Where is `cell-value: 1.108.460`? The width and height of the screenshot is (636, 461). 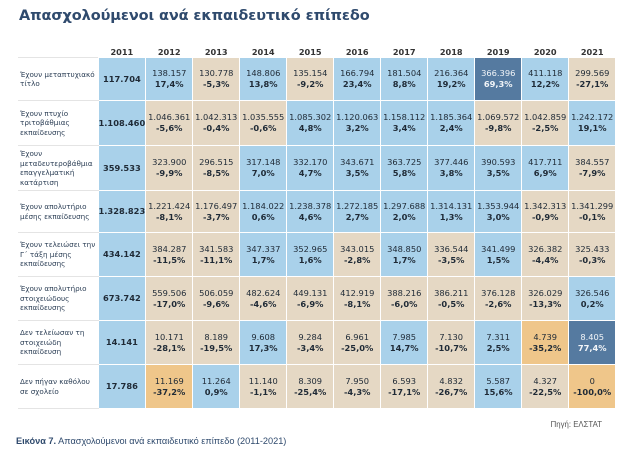
cell-value: 1.108.460 is located at coordinates (122, 122).